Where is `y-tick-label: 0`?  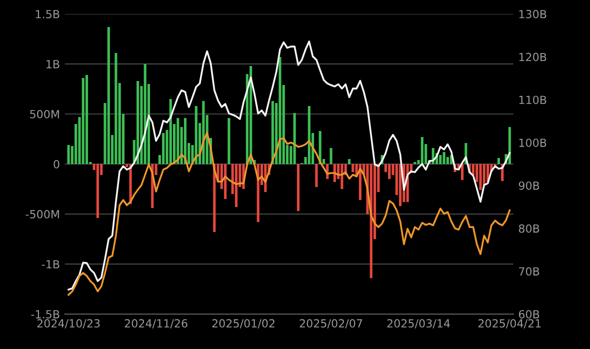
y-tick-label: 0 is located at coordinates (57, 164).